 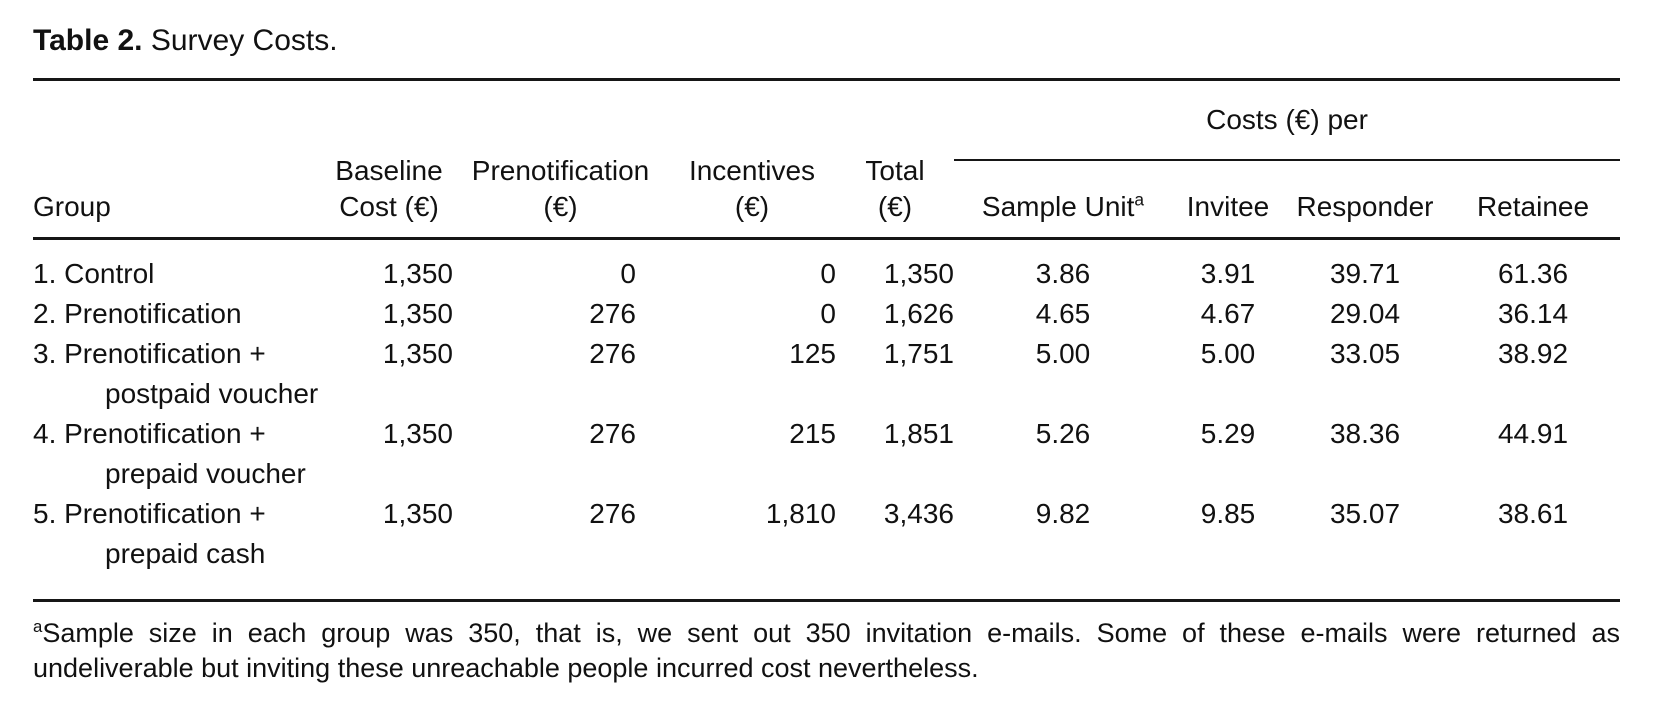 What do you see at coordinates (918, 273) in the screenshot?
I see `cell-total: 1,350` at bounding box center [918, 273].